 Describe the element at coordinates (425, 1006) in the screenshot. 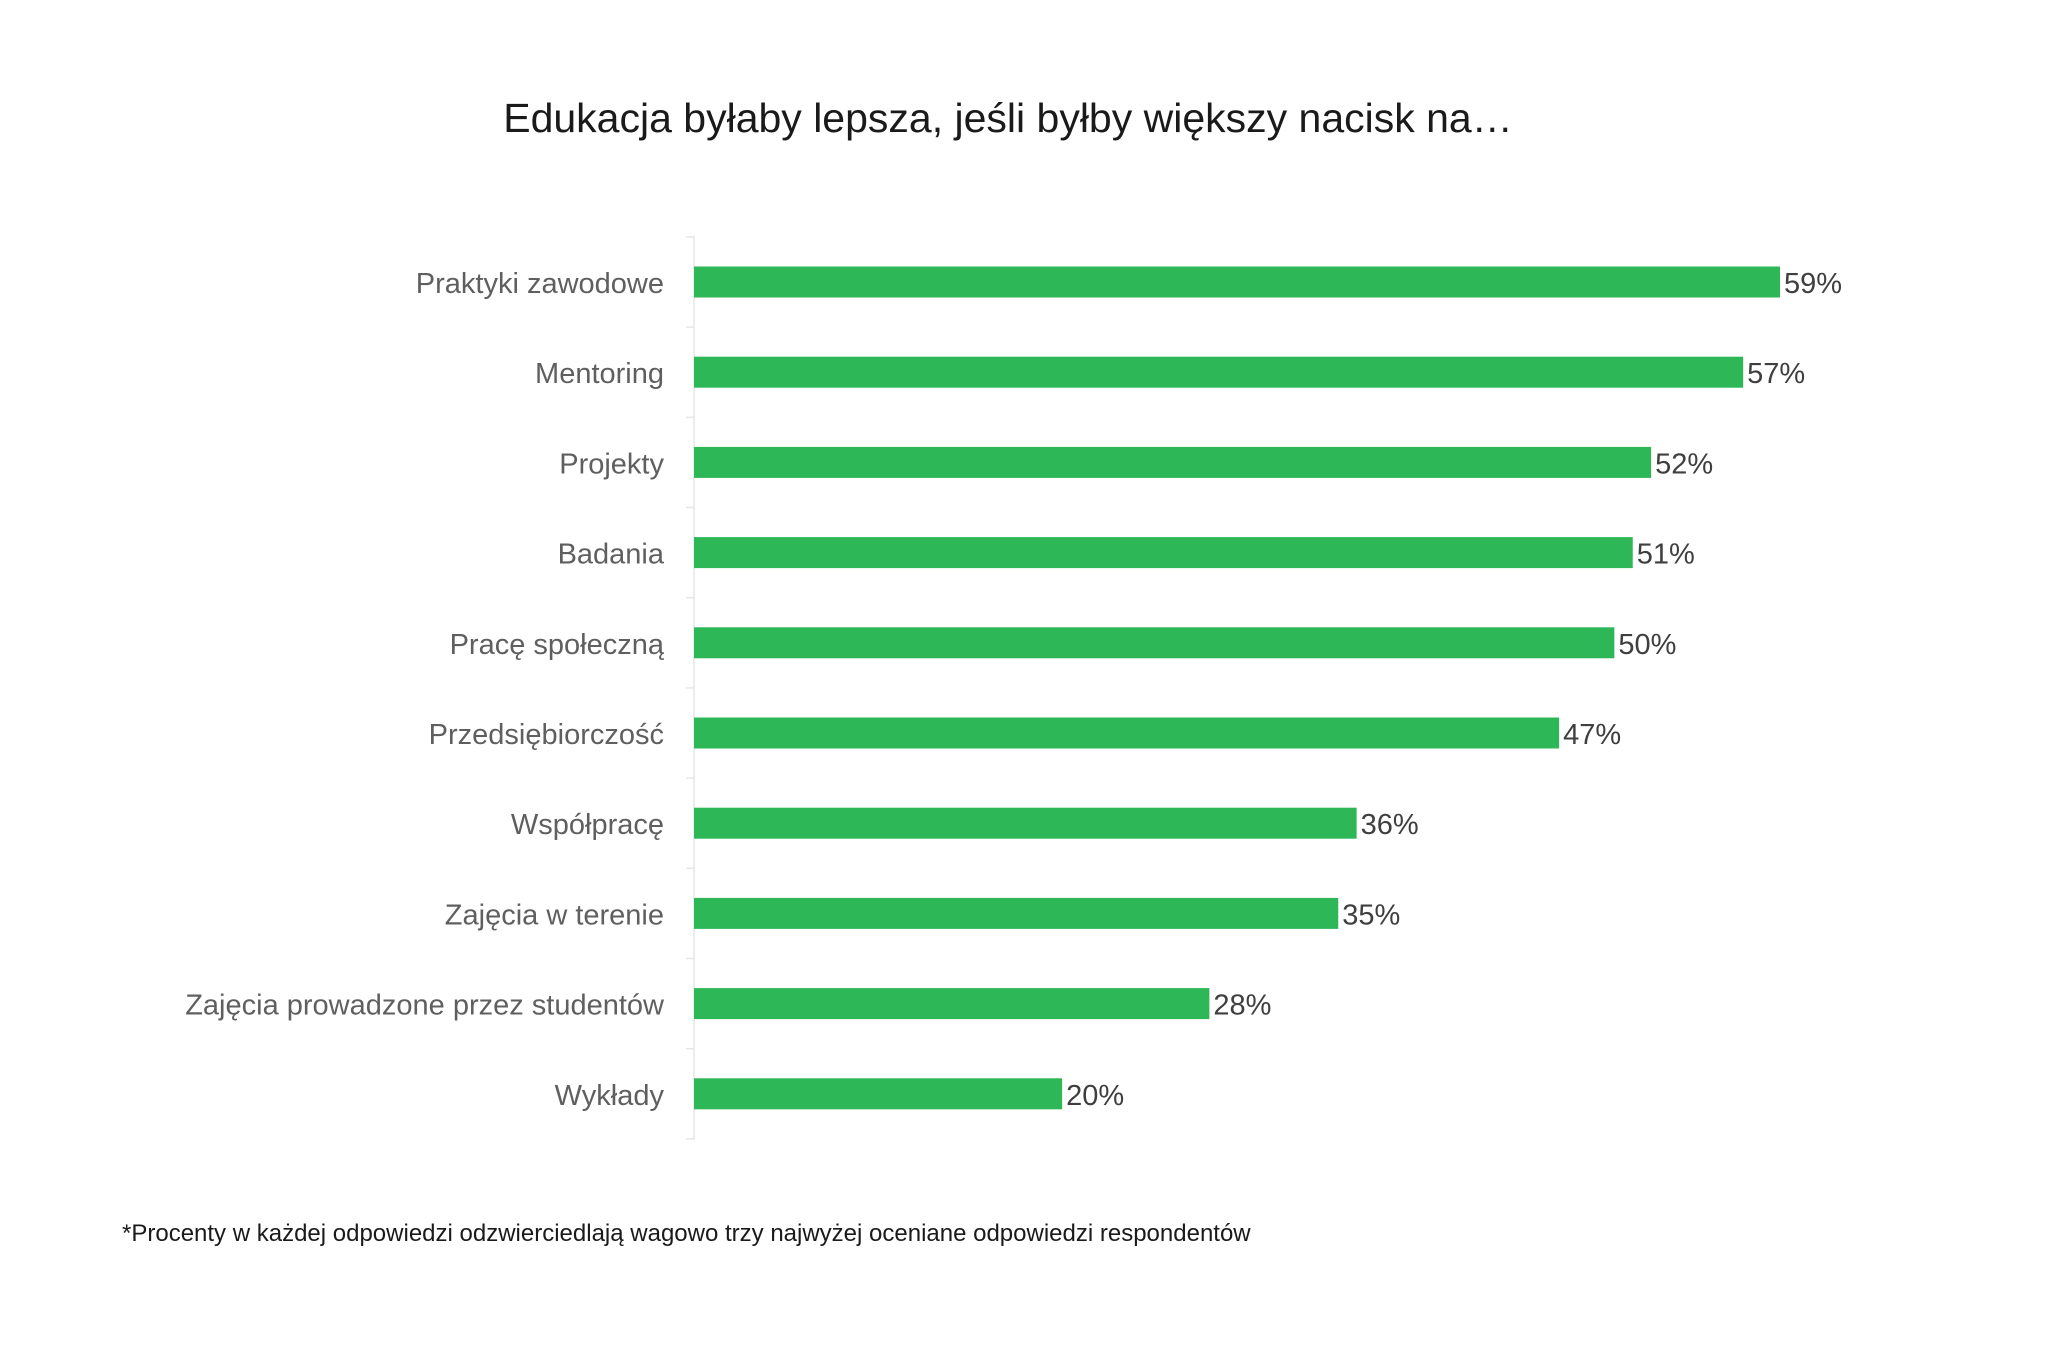

I see `category-label: Zajęcia prowadzone przez studentów` at that location.